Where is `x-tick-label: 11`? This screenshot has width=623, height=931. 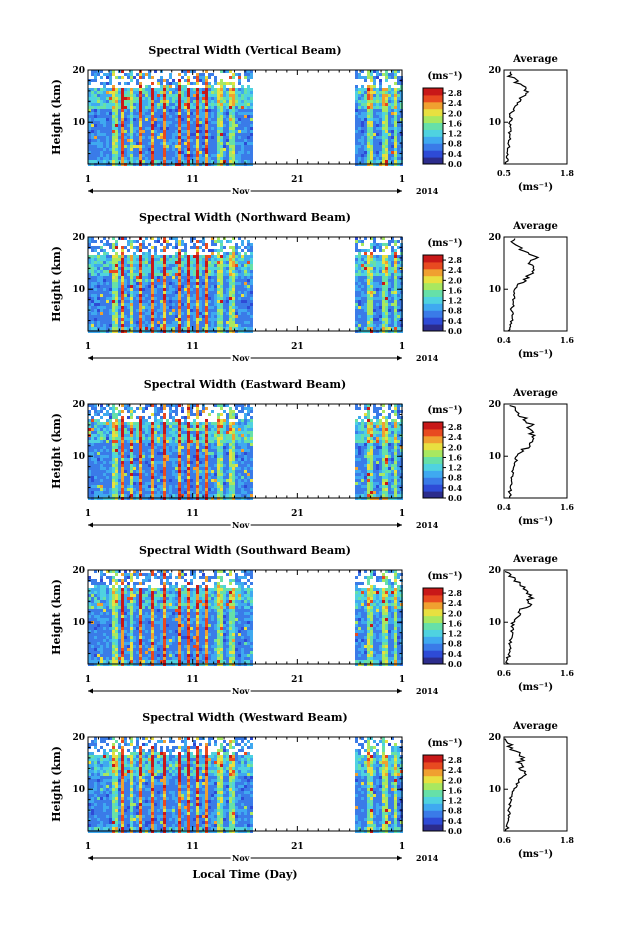 x-tick-label: 11 is located at coordinates (192, 180).